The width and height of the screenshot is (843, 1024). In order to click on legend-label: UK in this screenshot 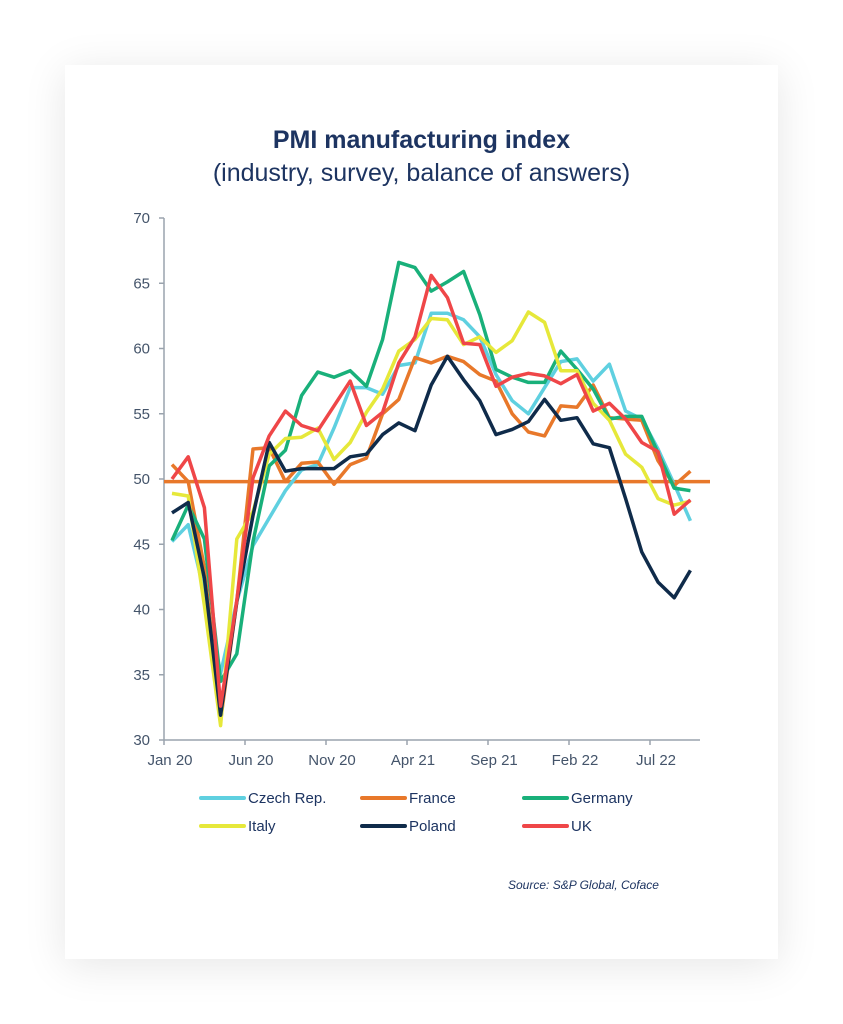, I will do `click(581, 826)`.